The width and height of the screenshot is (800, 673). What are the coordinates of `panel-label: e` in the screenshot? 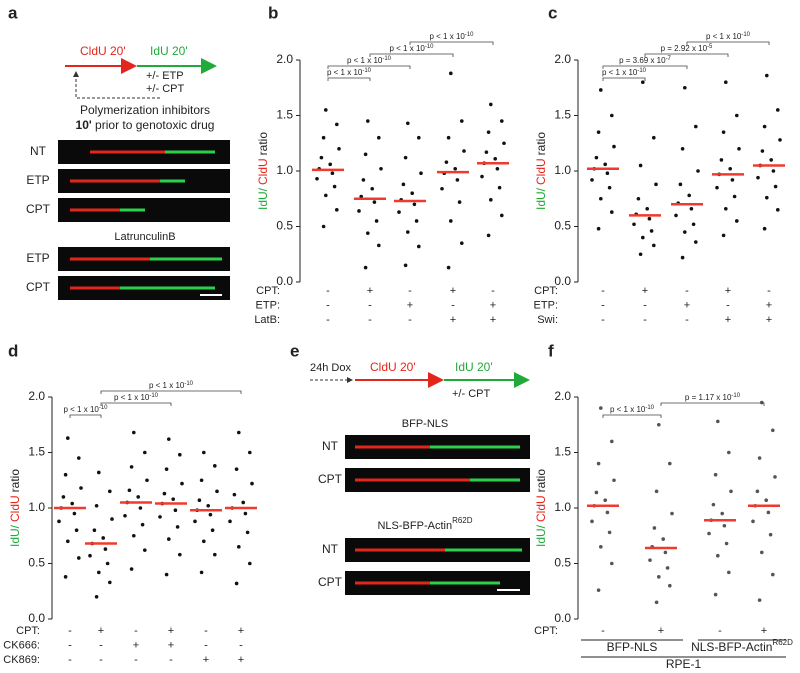 It's located at (294, 350).